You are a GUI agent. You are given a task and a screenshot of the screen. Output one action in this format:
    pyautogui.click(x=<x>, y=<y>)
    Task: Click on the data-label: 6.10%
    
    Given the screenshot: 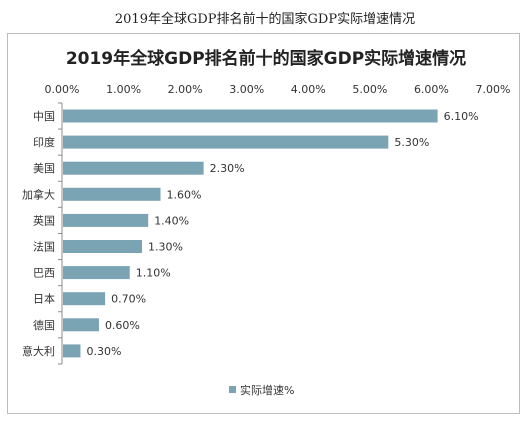 What is the action you would take?
    pyautogui.click(x=461, y=116)
    